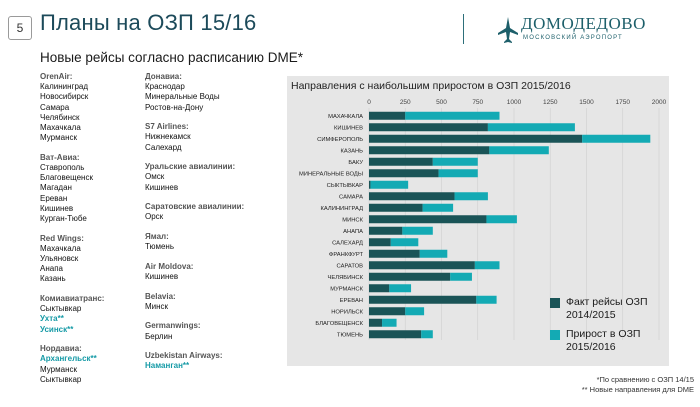 Image resolution: width=700 pixels, height=407 pixels. What do you see at coordinates (212, 212) in the screenshot?
I see `airline-group: Саратовские авиалинии: Орск` at bounding box center [212, 212].